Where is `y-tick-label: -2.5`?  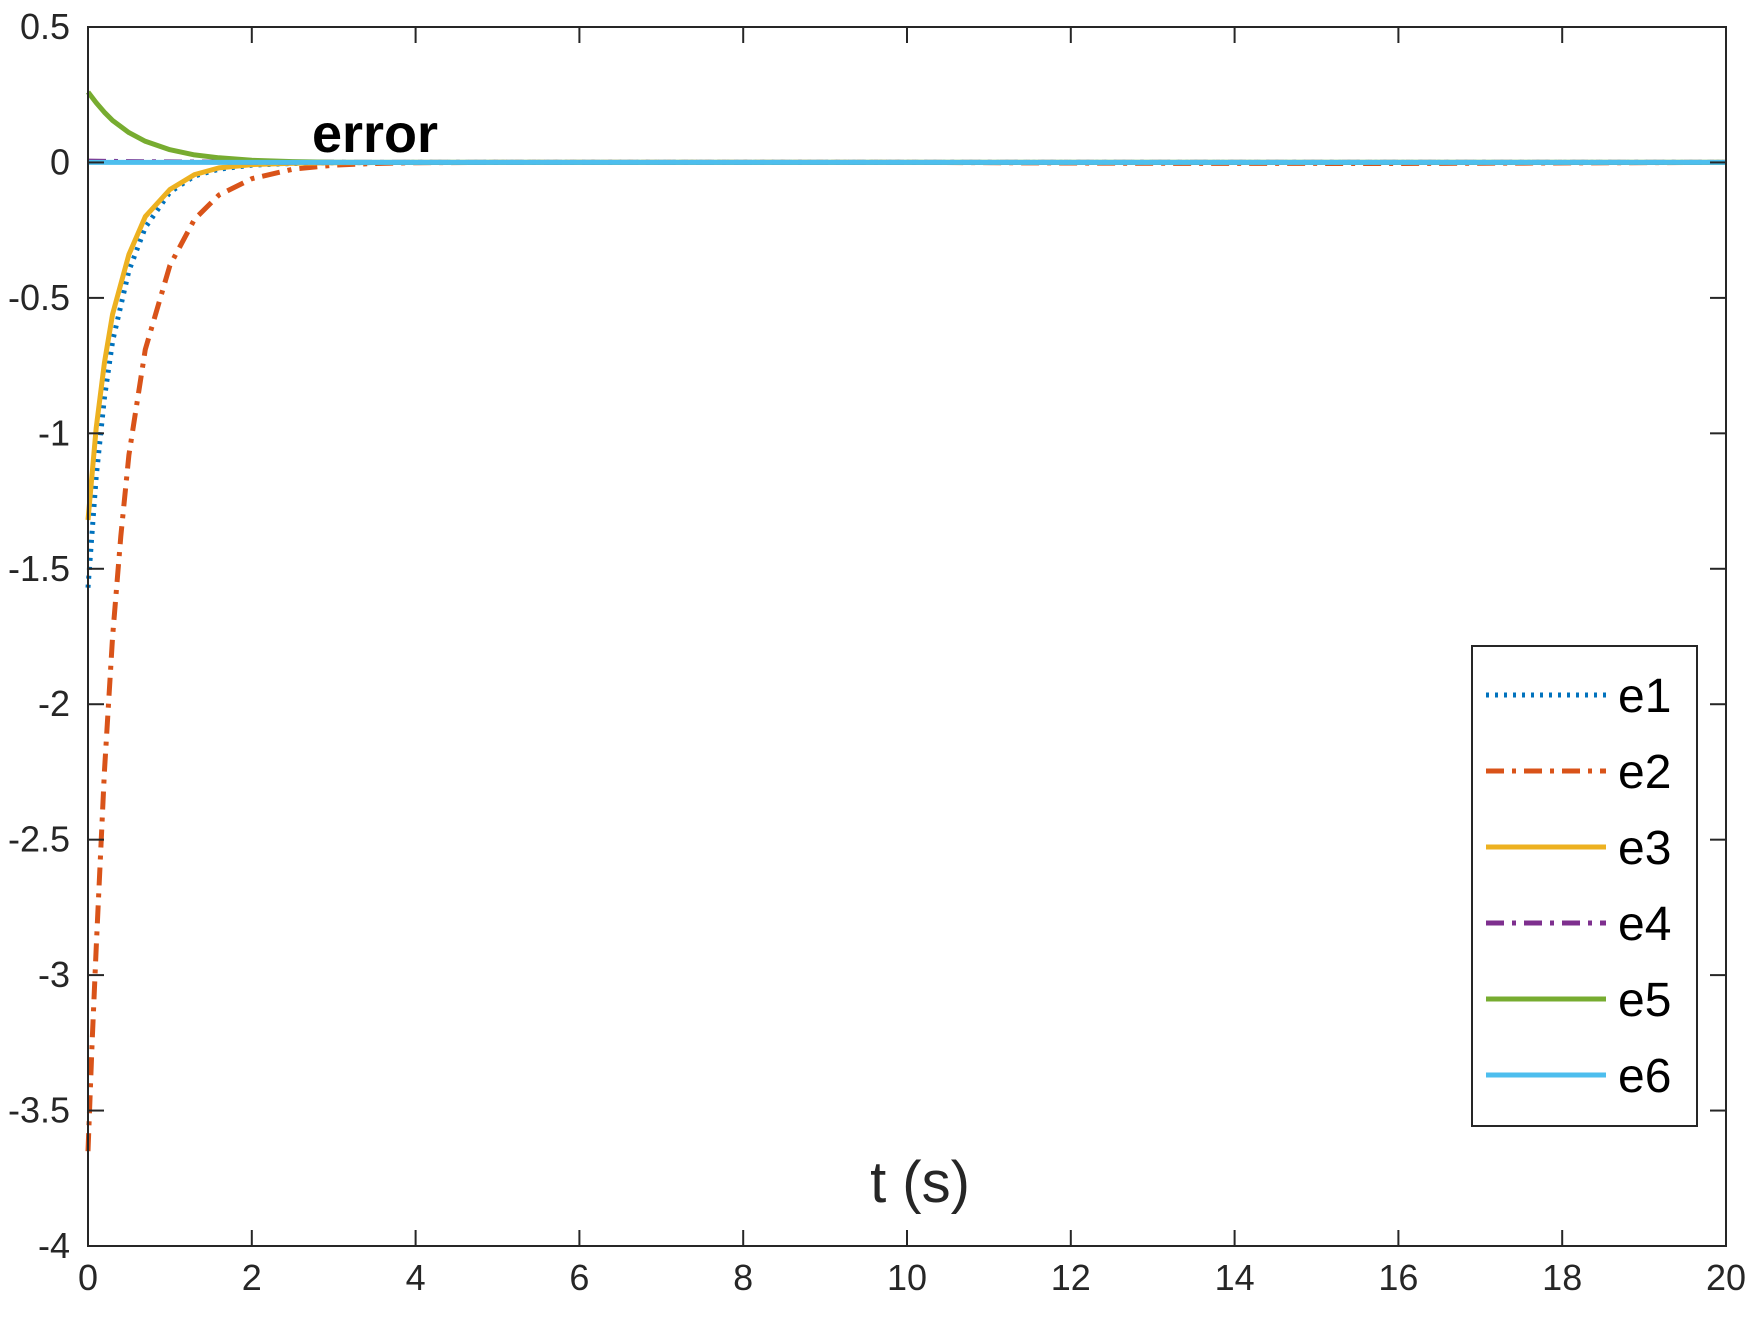 y-tick-label: -2.5 is located at coordinates (39, 839).